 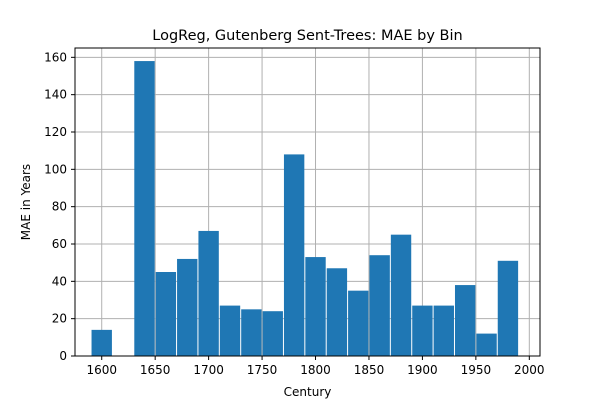 What do you see at coordinates (476, 370) in the screenshot?
I see `x-tick-label: 1950` at bounding box center [476, 370].